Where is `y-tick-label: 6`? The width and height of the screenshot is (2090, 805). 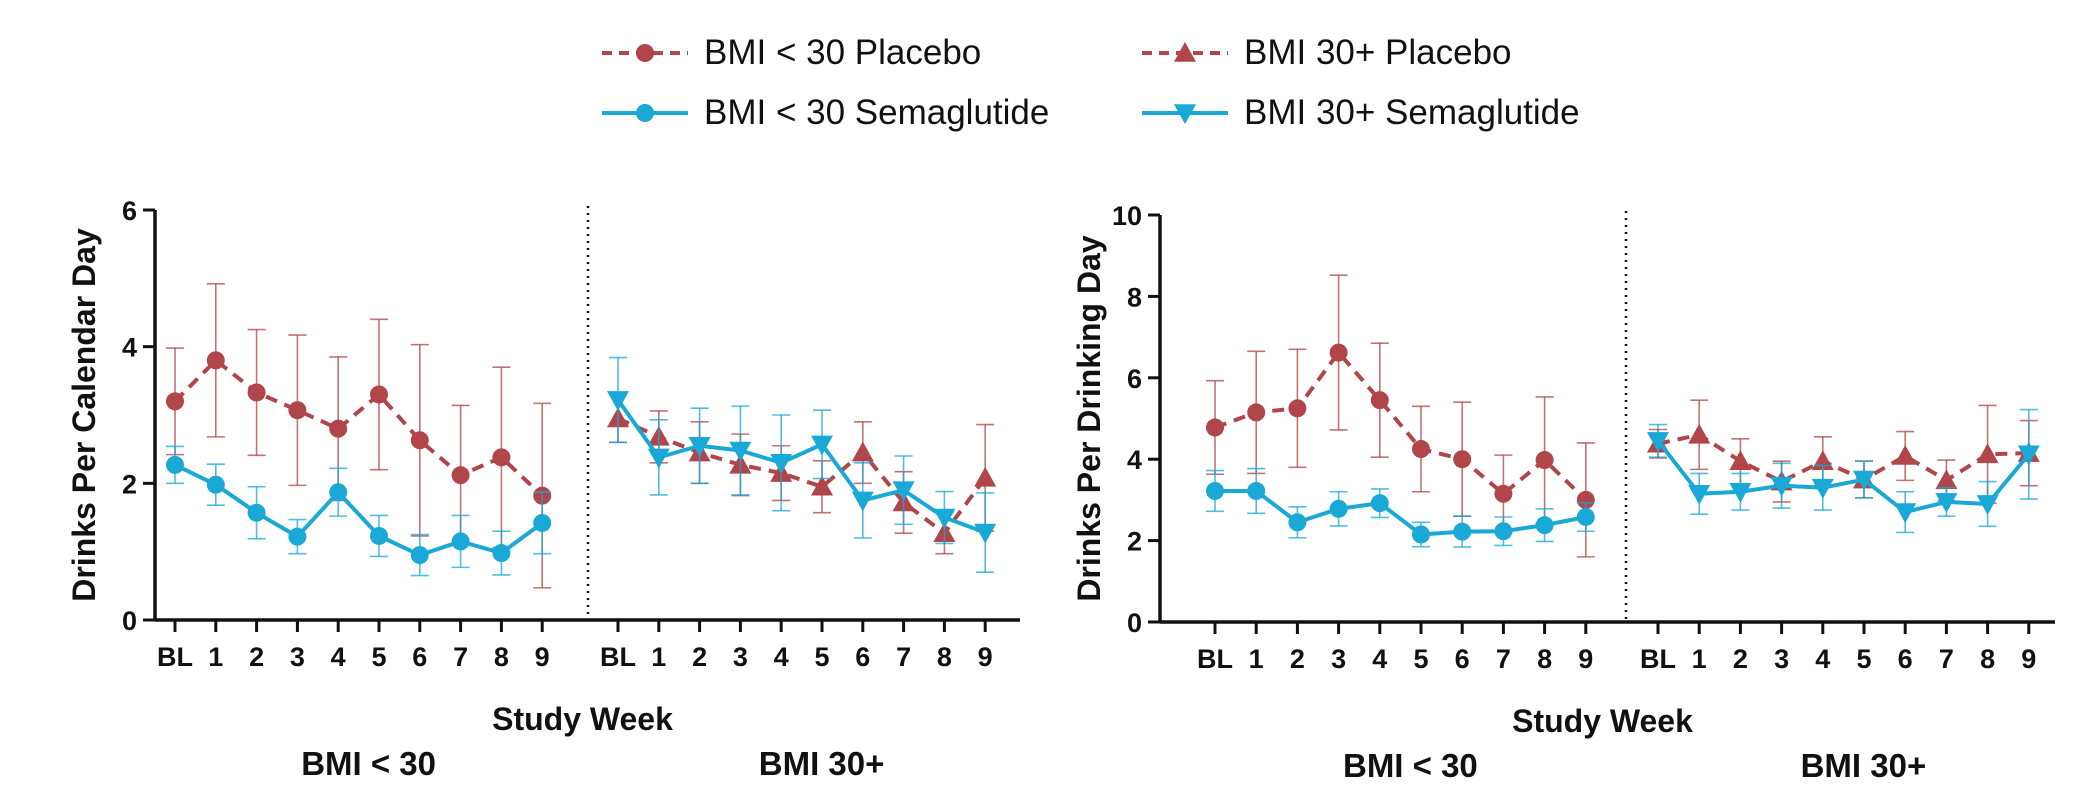 y-tick-label: 6 is located at coordinates (1134, 379).